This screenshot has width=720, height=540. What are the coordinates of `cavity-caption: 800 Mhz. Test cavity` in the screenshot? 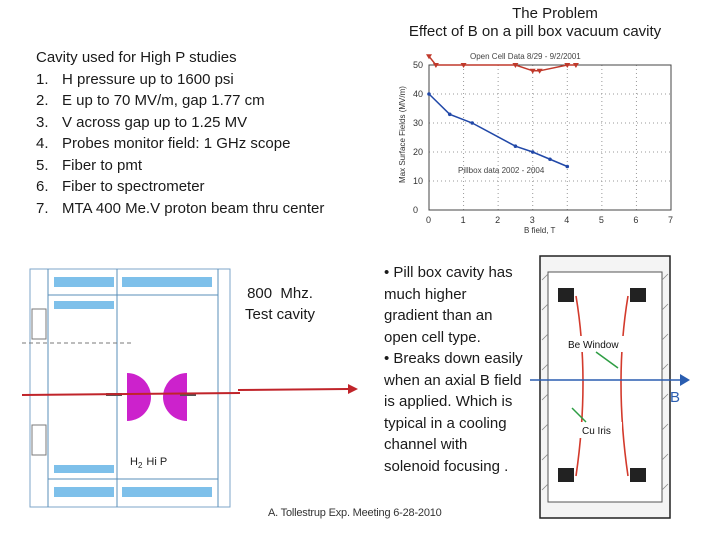 It's located at (280, 304).